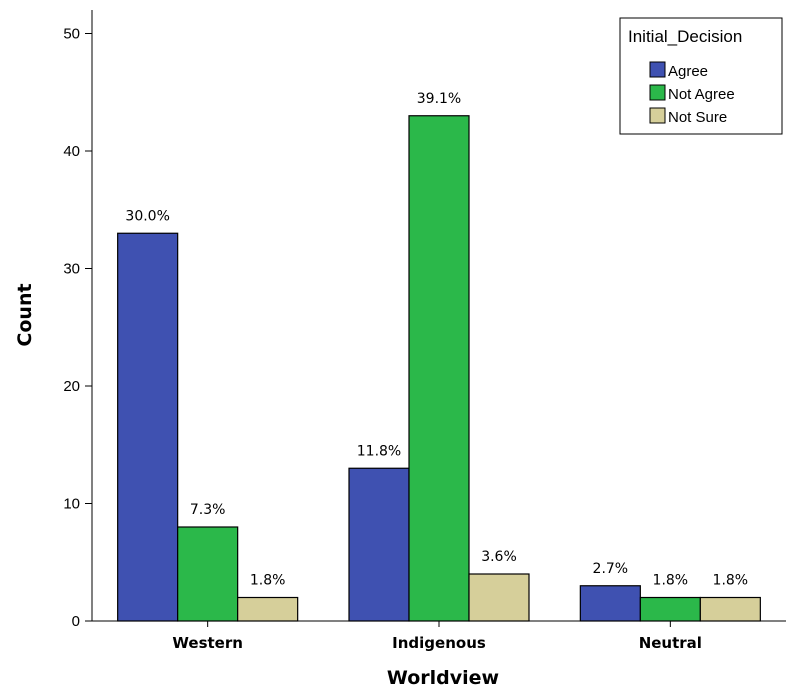 Image resolution: width=787 pixels, height=693 pixels. What do you see at coordinates (670, 643) in the screenshot?
I see `x-tick-label: Neutral` at bounding box center [670, 643].